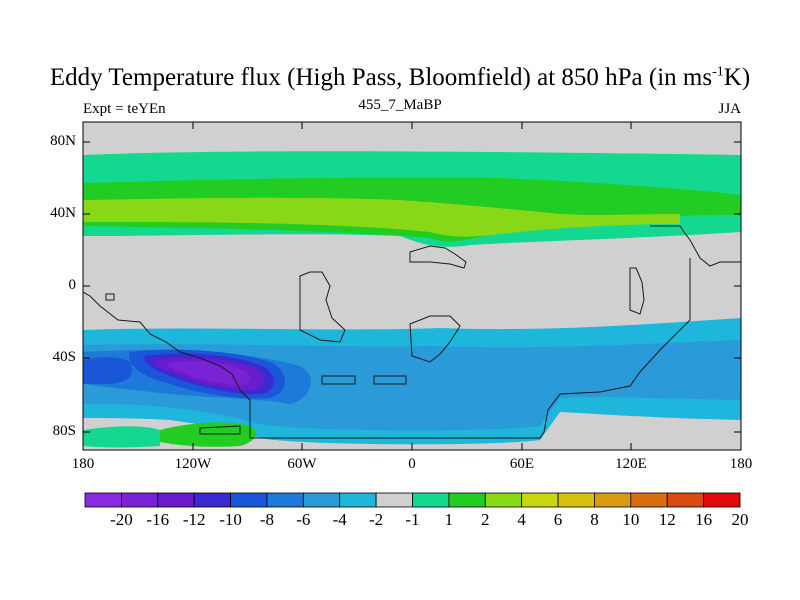 The width and height of the screenshot is (800, 600). What do you see at coordinates (63, 213) in the screenshot?
I see `ytick-40n: 40N` at bounding box center [63, 213].